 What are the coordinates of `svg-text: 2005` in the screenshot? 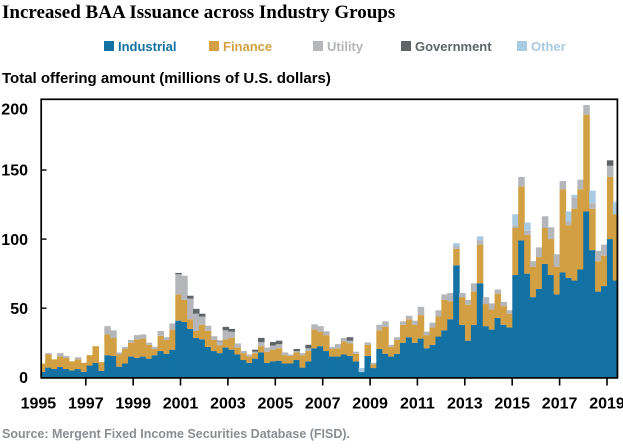 It's located at (276, 404).